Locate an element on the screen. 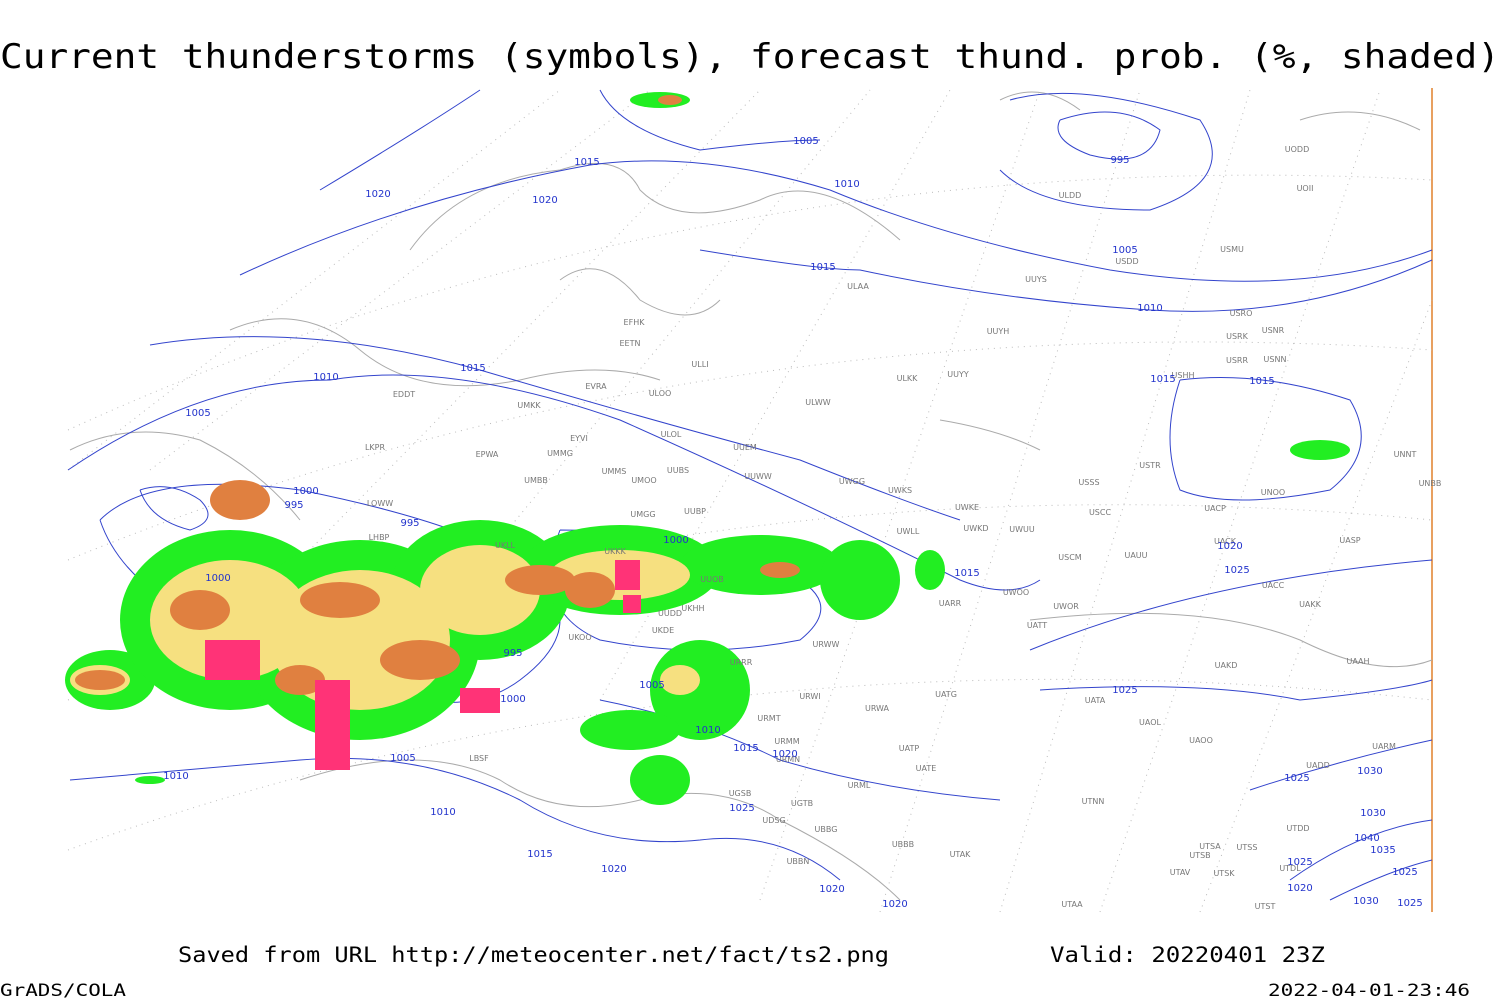  station-code: EDDT is located at coordinates (404, 394).